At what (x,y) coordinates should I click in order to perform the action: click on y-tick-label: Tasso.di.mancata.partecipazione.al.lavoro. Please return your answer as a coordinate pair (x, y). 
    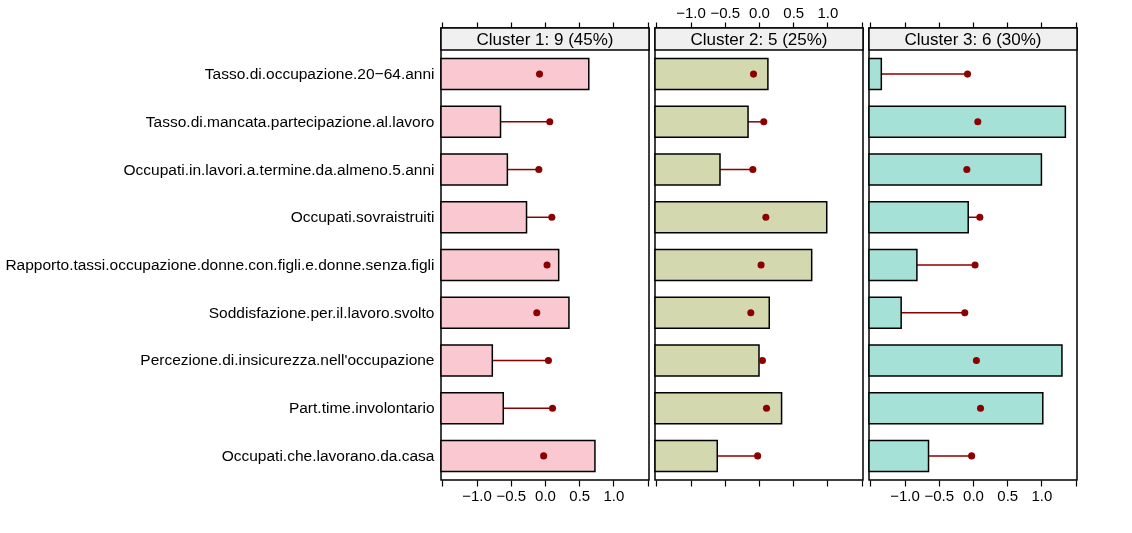
    Looking at the image, I should click on (290, 121).